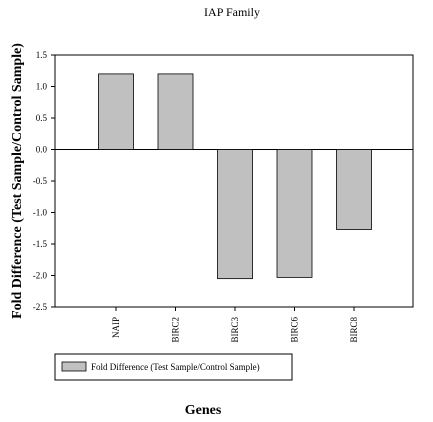  What do you see at coordinates (42, 150) in the screenshot?
I see `y-tick-label: 0.0` at bounding box center [42, 150].